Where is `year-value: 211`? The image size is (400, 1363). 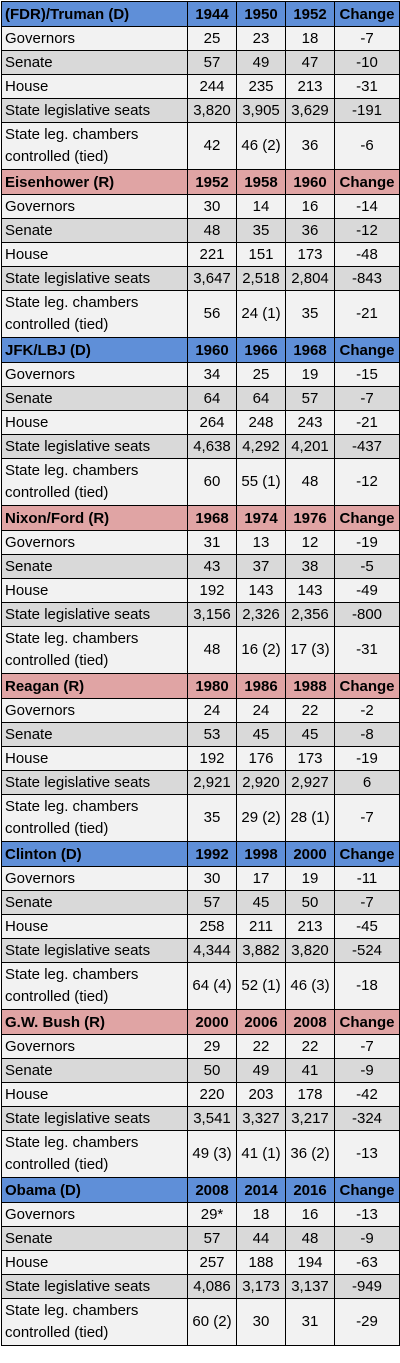
year-value: 211 is located at coordinates (261, 926).